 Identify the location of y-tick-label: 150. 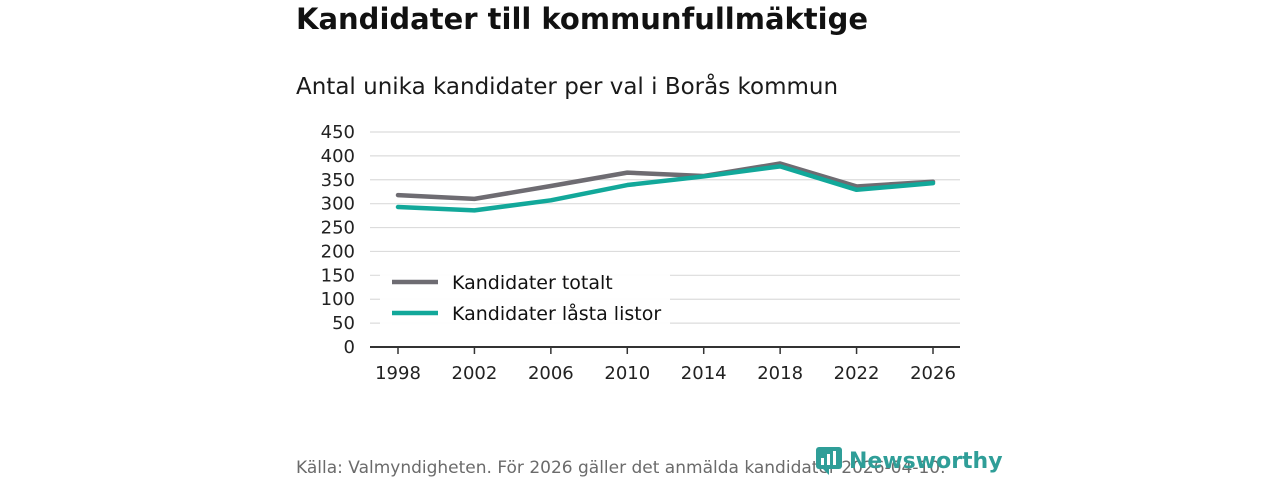
(338, 275).